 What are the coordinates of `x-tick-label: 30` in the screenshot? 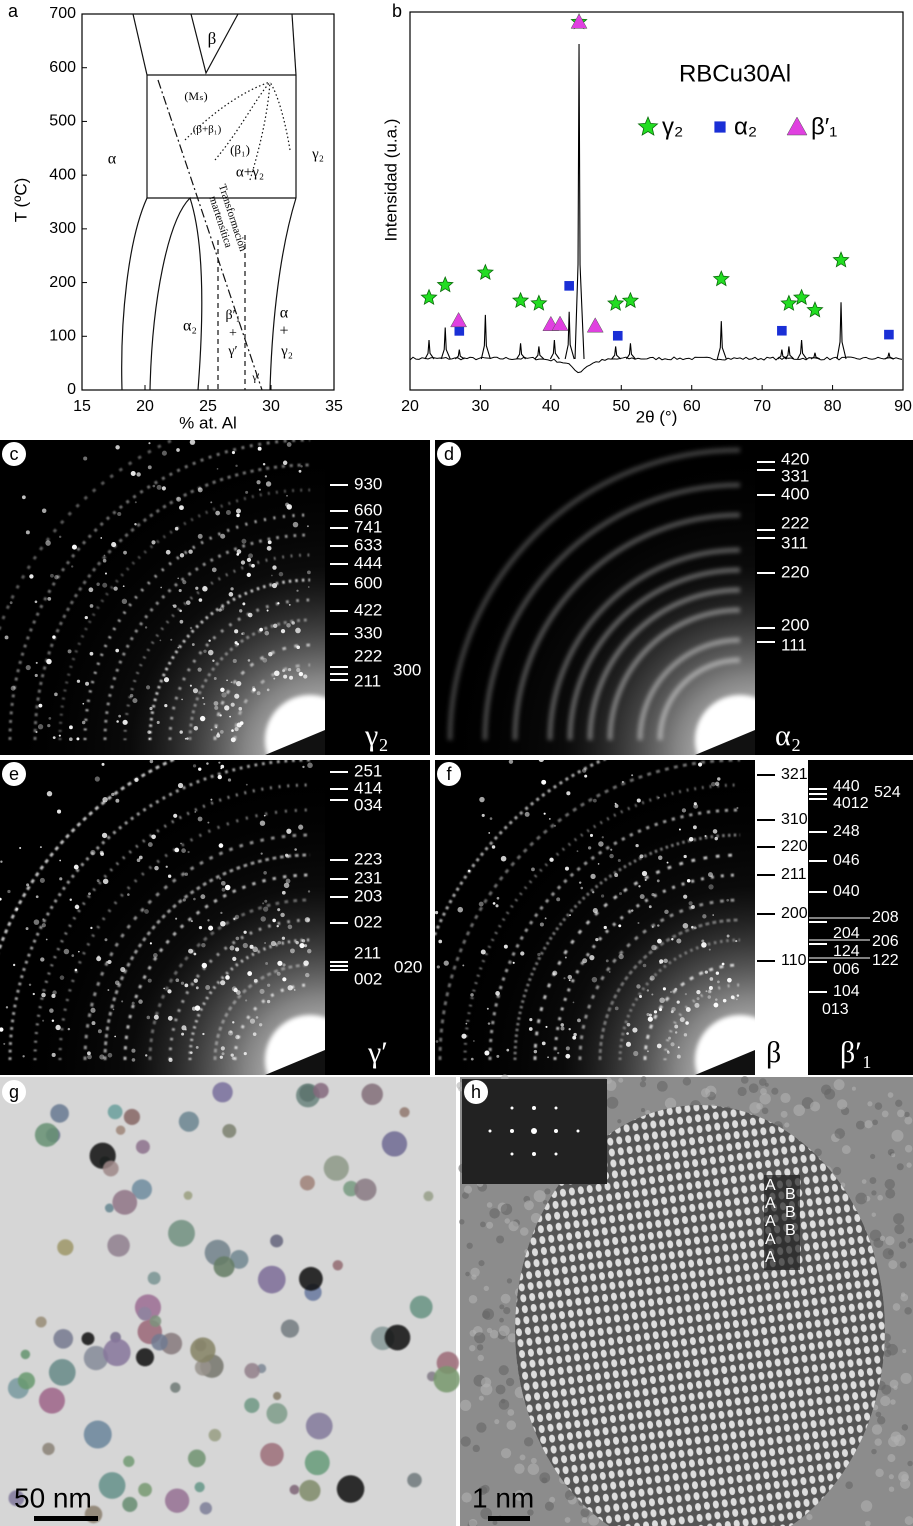 It's located at (481, 406).